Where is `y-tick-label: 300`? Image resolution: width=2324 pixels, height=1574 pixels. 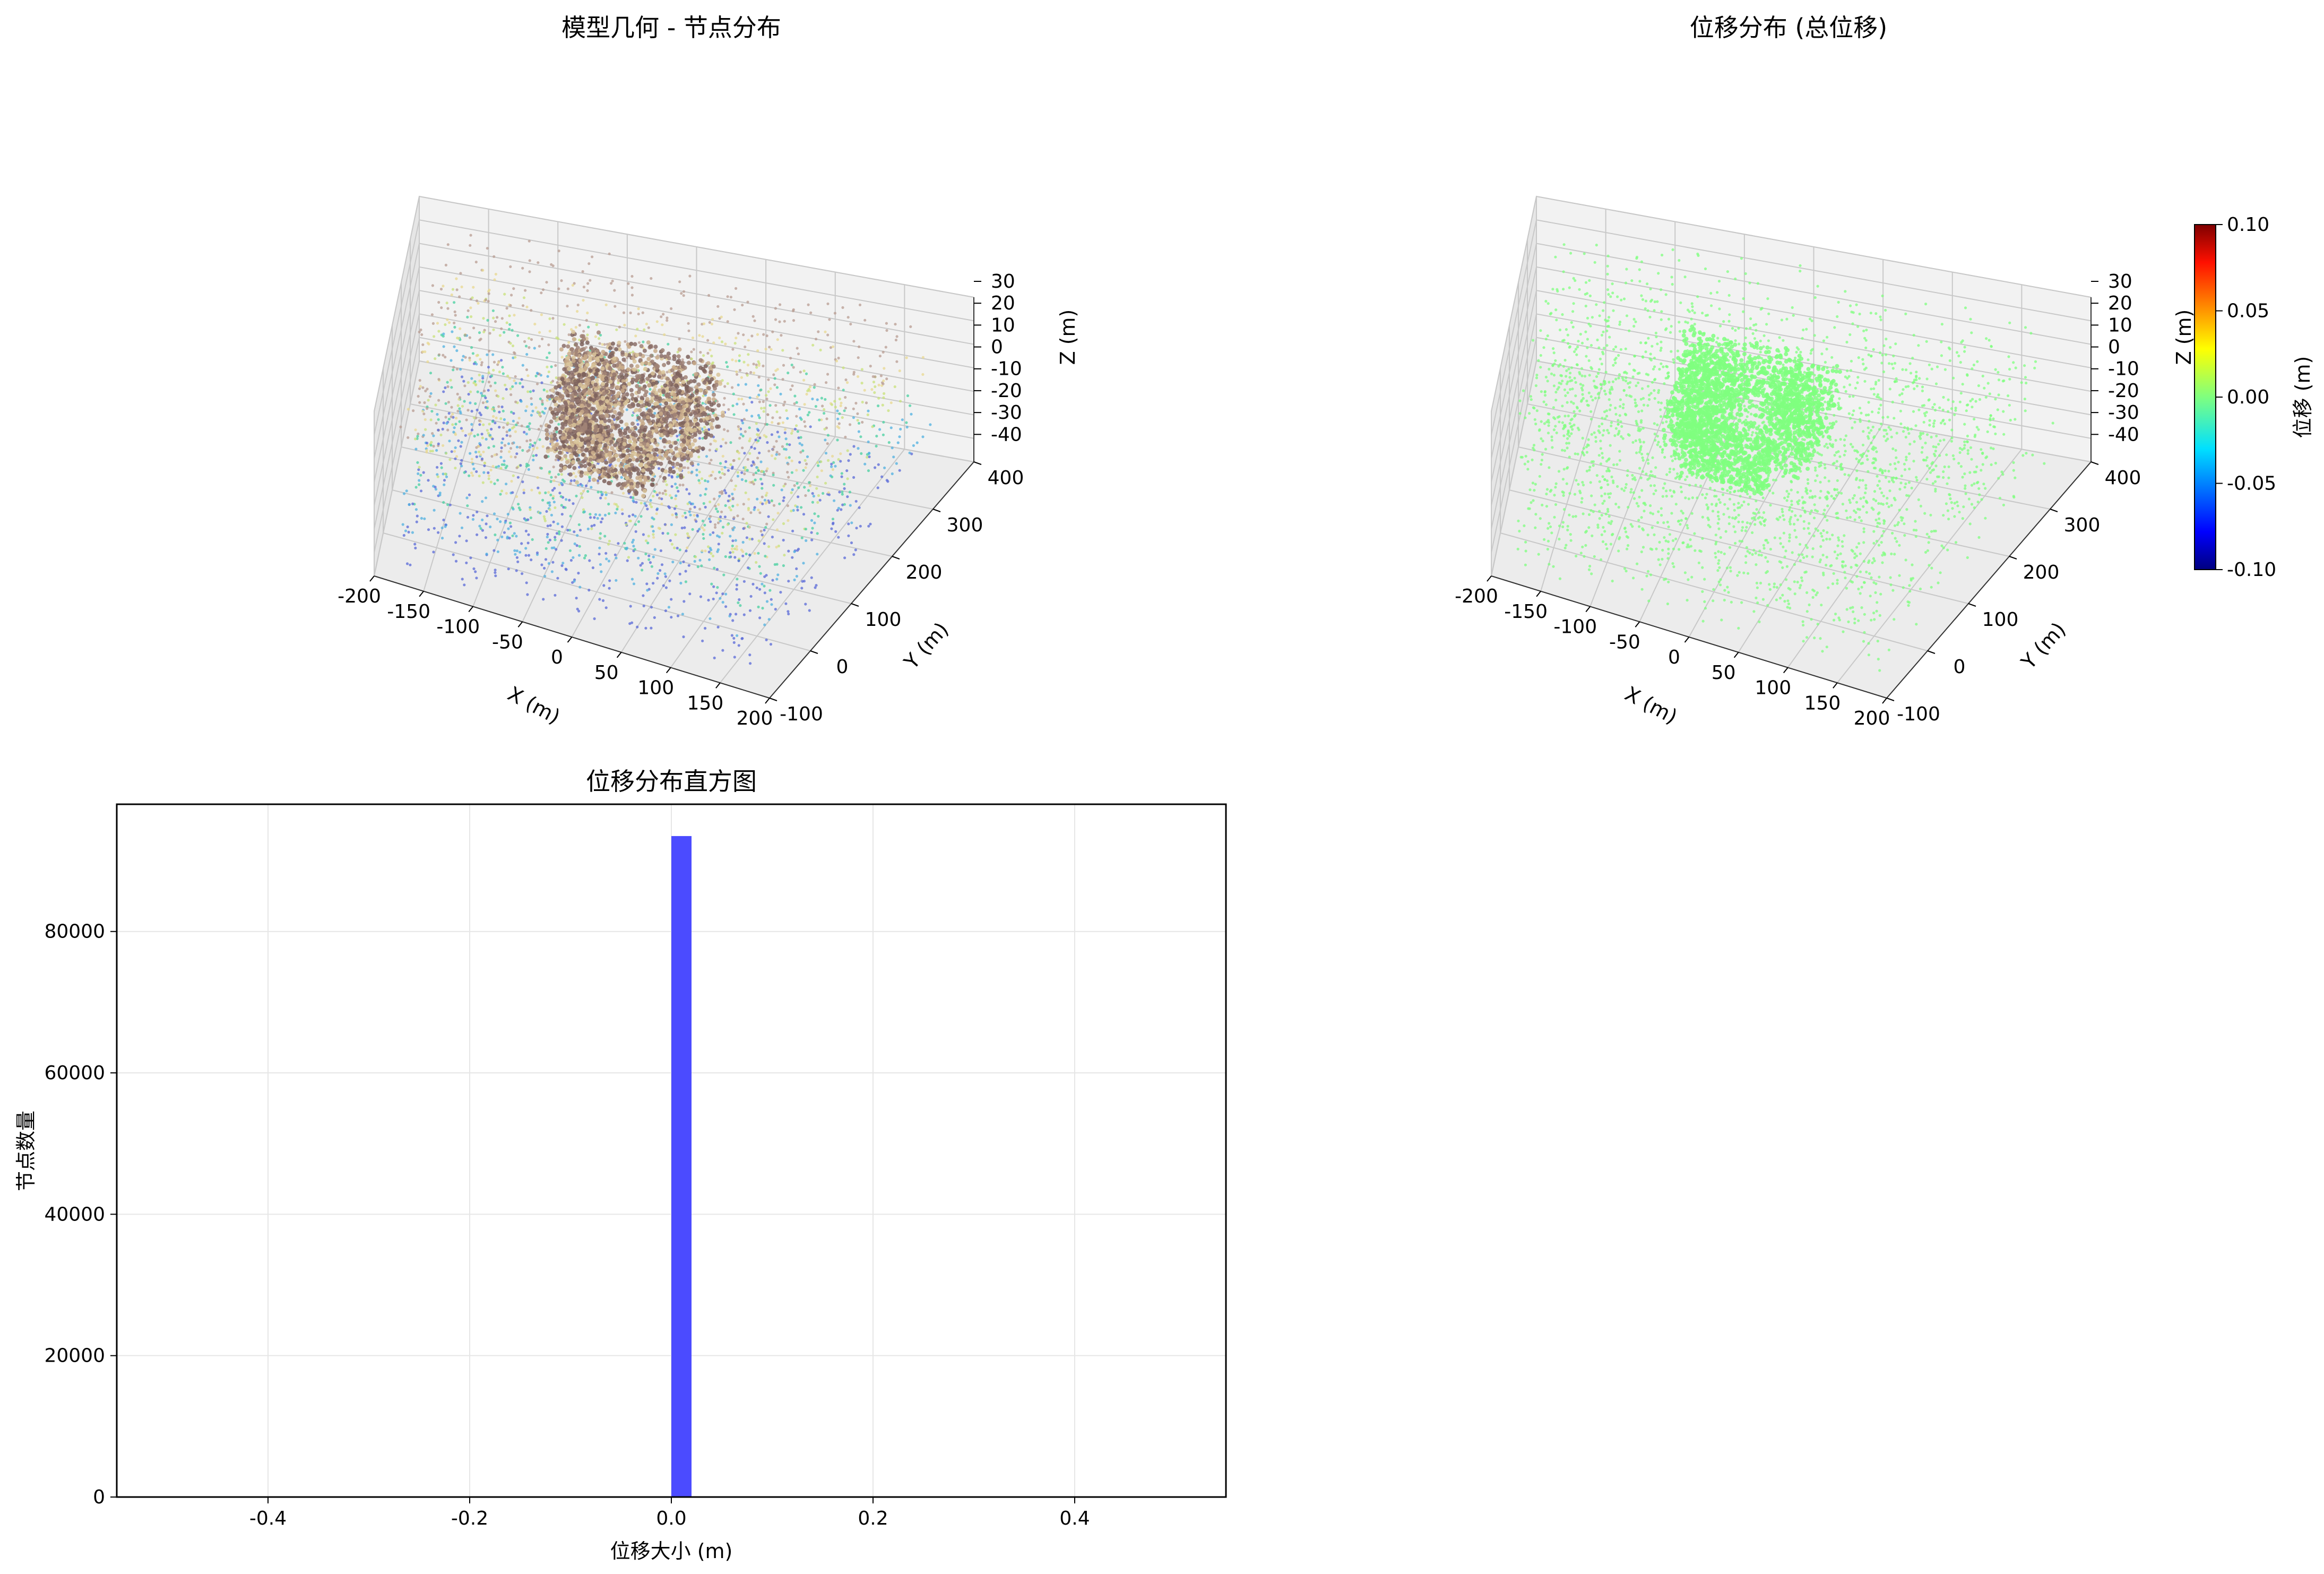
y-tick-label: 300 is located at coordinates (965, 525).